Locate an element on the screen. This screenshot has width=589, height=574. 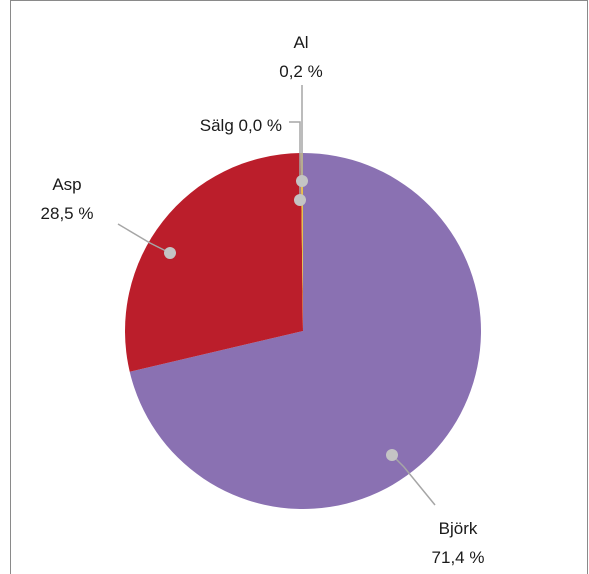
leader-line-salg is located at coordinates (295, 160).